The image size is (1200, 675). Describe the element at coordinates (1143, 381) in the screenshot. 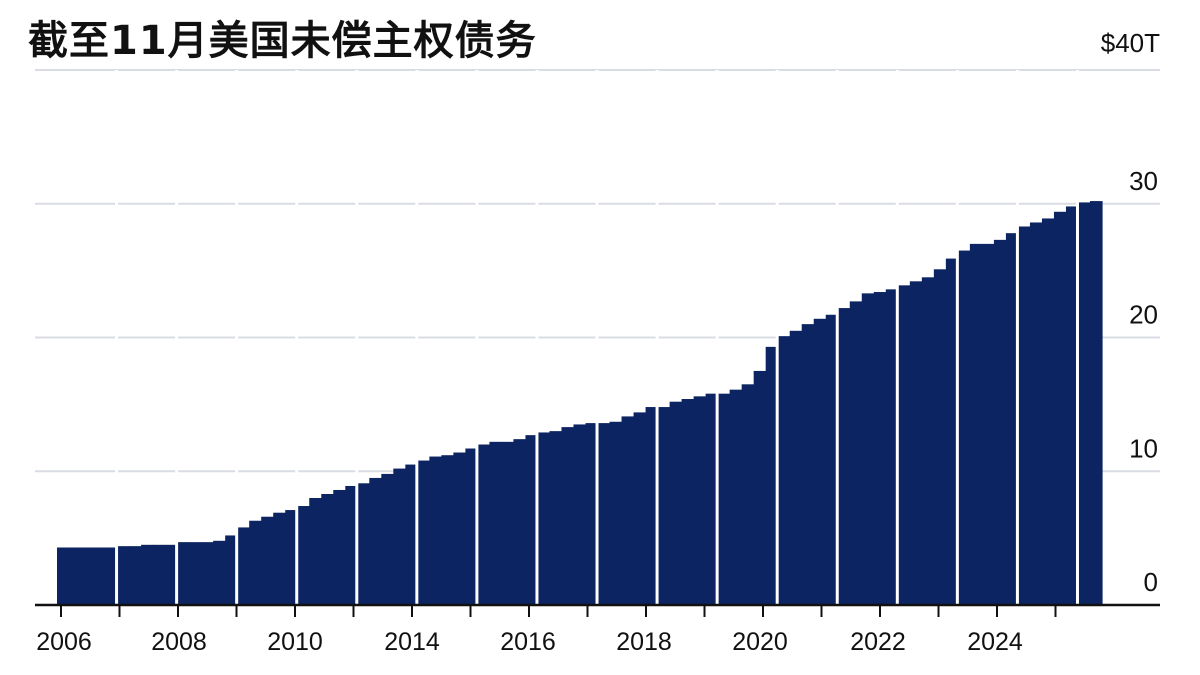

I see `y-axis-ticks: 0 10 20 30` at that location.